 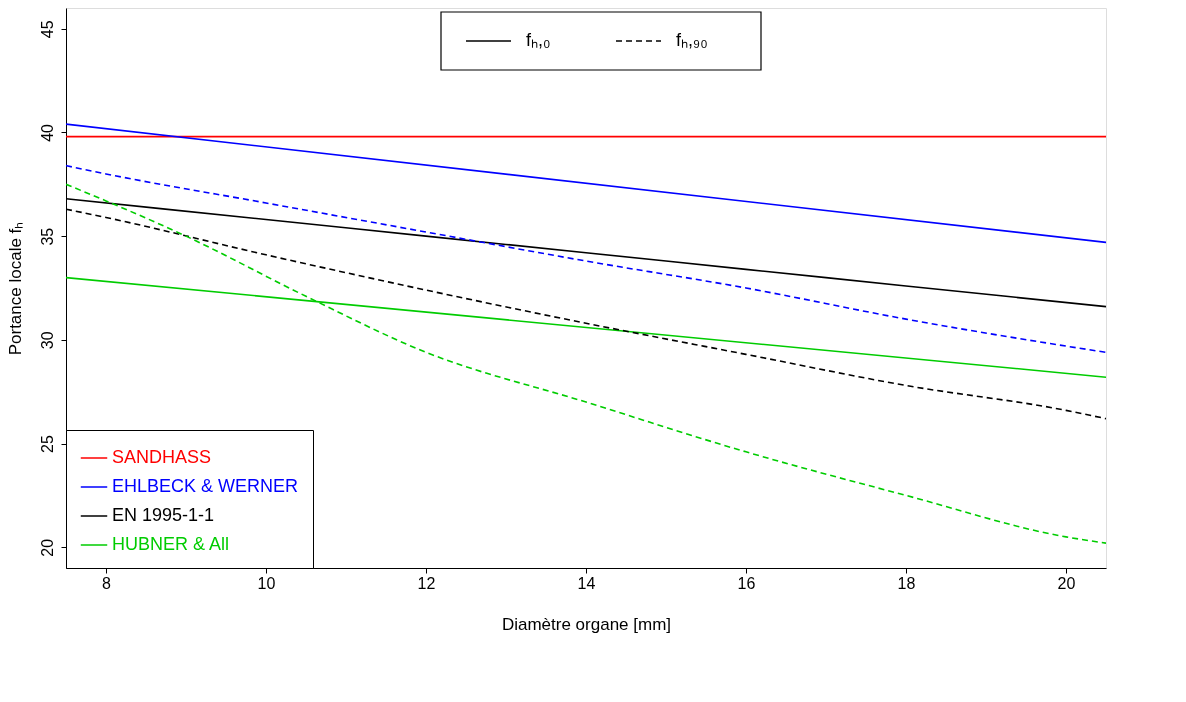 What do you see at coordinates (163, 515) in the screenshot?
I see `legend-label: EN 1995-1-1` at bounding box center [163, 515].